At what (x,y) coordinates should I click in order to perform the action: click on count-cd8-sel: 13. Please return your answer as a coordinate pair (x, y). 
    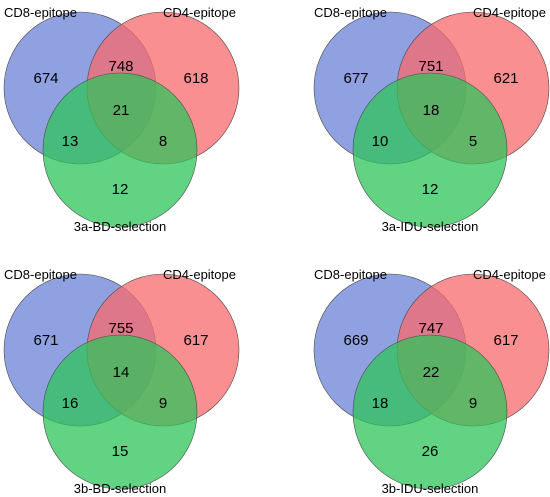
    Looking at the image, I should click on (70, 141).